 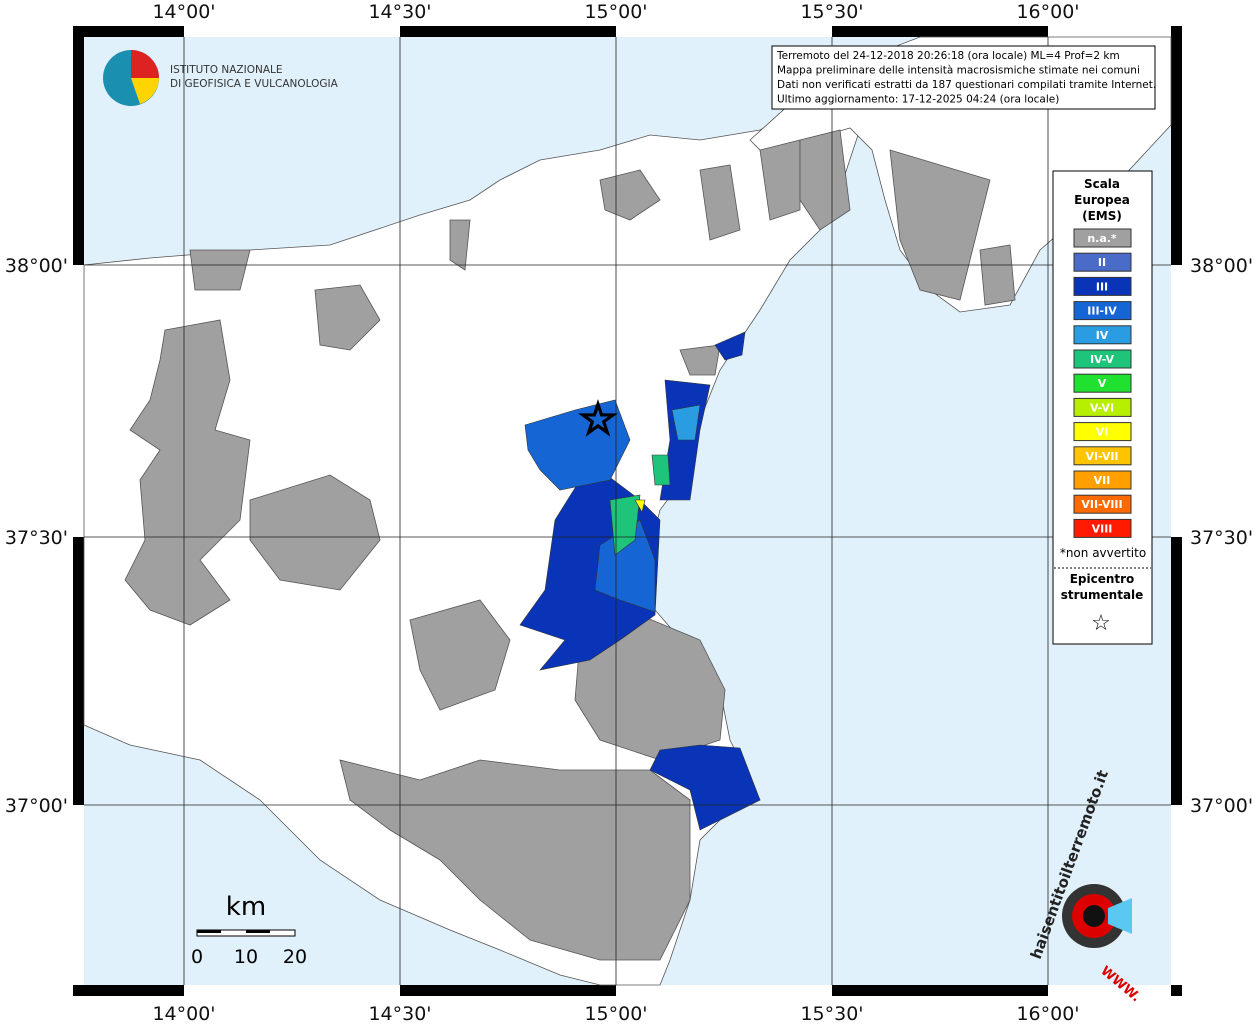 What do you see at coordinates (254, 84) in the screenshot?
I see `logo-text: DI GEOFISICA E VULCANOLOGIA` at bounding box center [254, 84].